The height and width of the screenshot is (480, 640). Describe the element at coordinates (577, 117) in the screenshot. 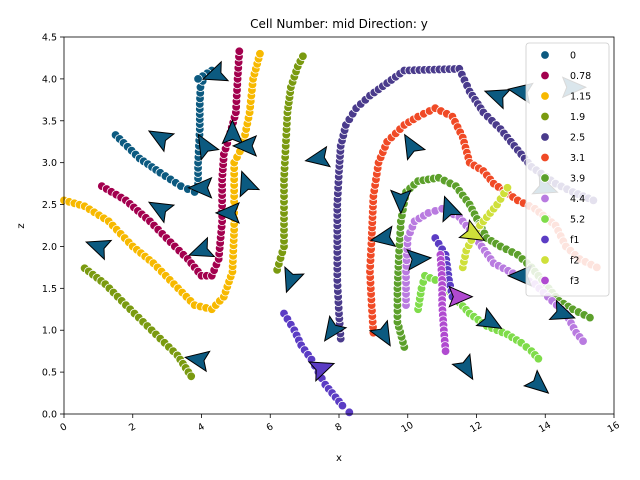

I see `legend-label: 1.9` at that location.